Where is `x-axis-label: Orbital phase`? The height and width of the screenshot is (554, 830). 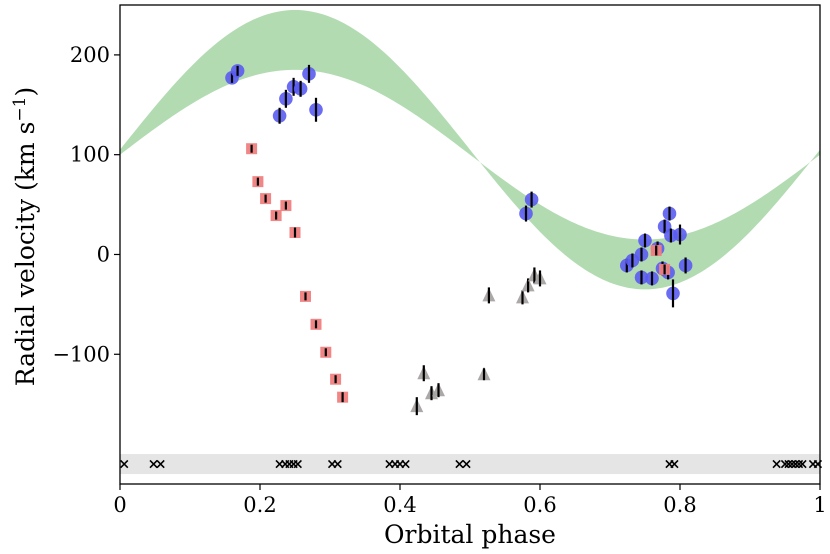
x-axis-label: Orbital phase is located at coordinates (470, 534).